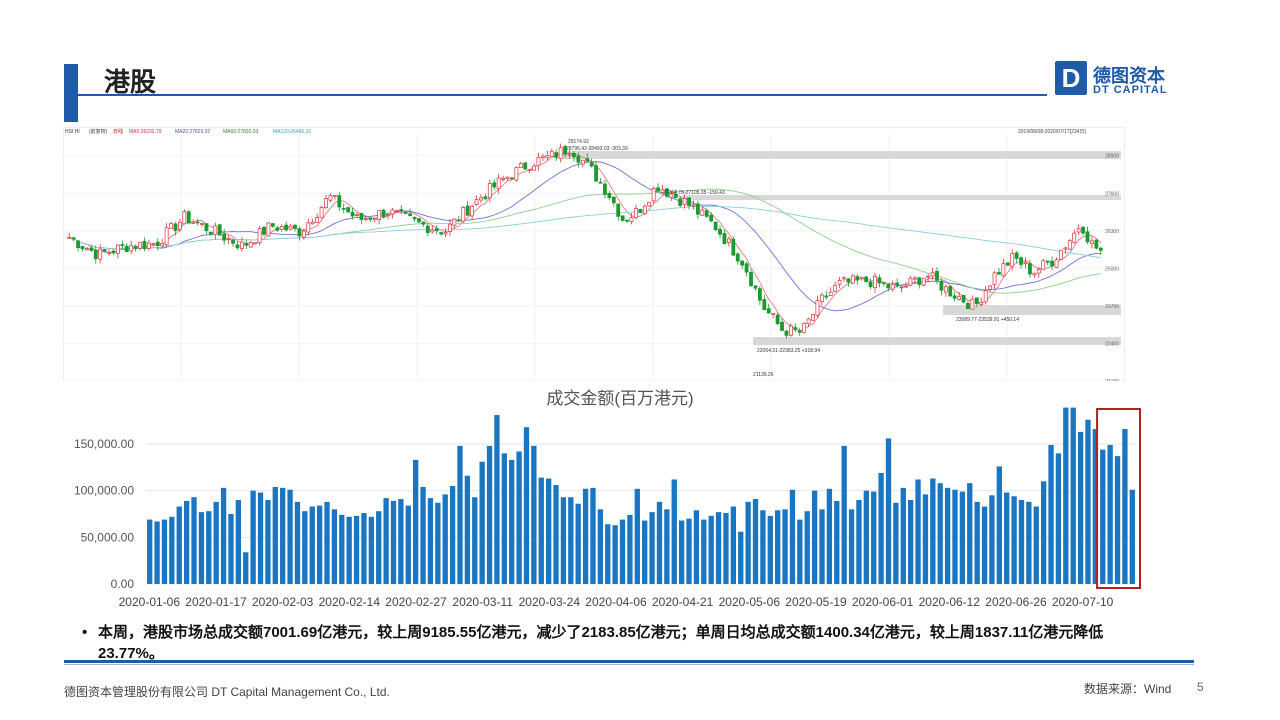 Image resolution: width=1280 pixels, height=720 pixels. What do you see at coordinates (130, 82) in the screenshot?
I see `page-title: 港股` at bounding box center [130, 82].